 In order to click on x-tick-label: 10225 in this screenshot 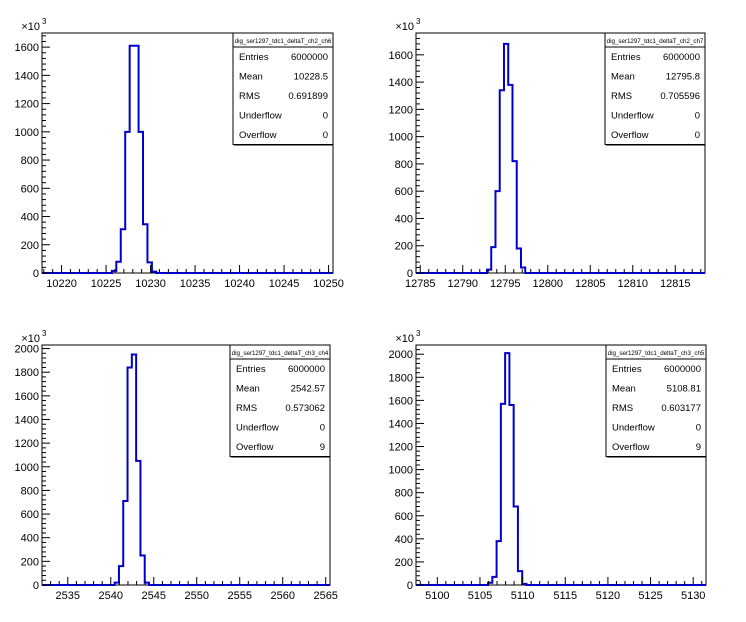, I will do `click(106, 284)`.